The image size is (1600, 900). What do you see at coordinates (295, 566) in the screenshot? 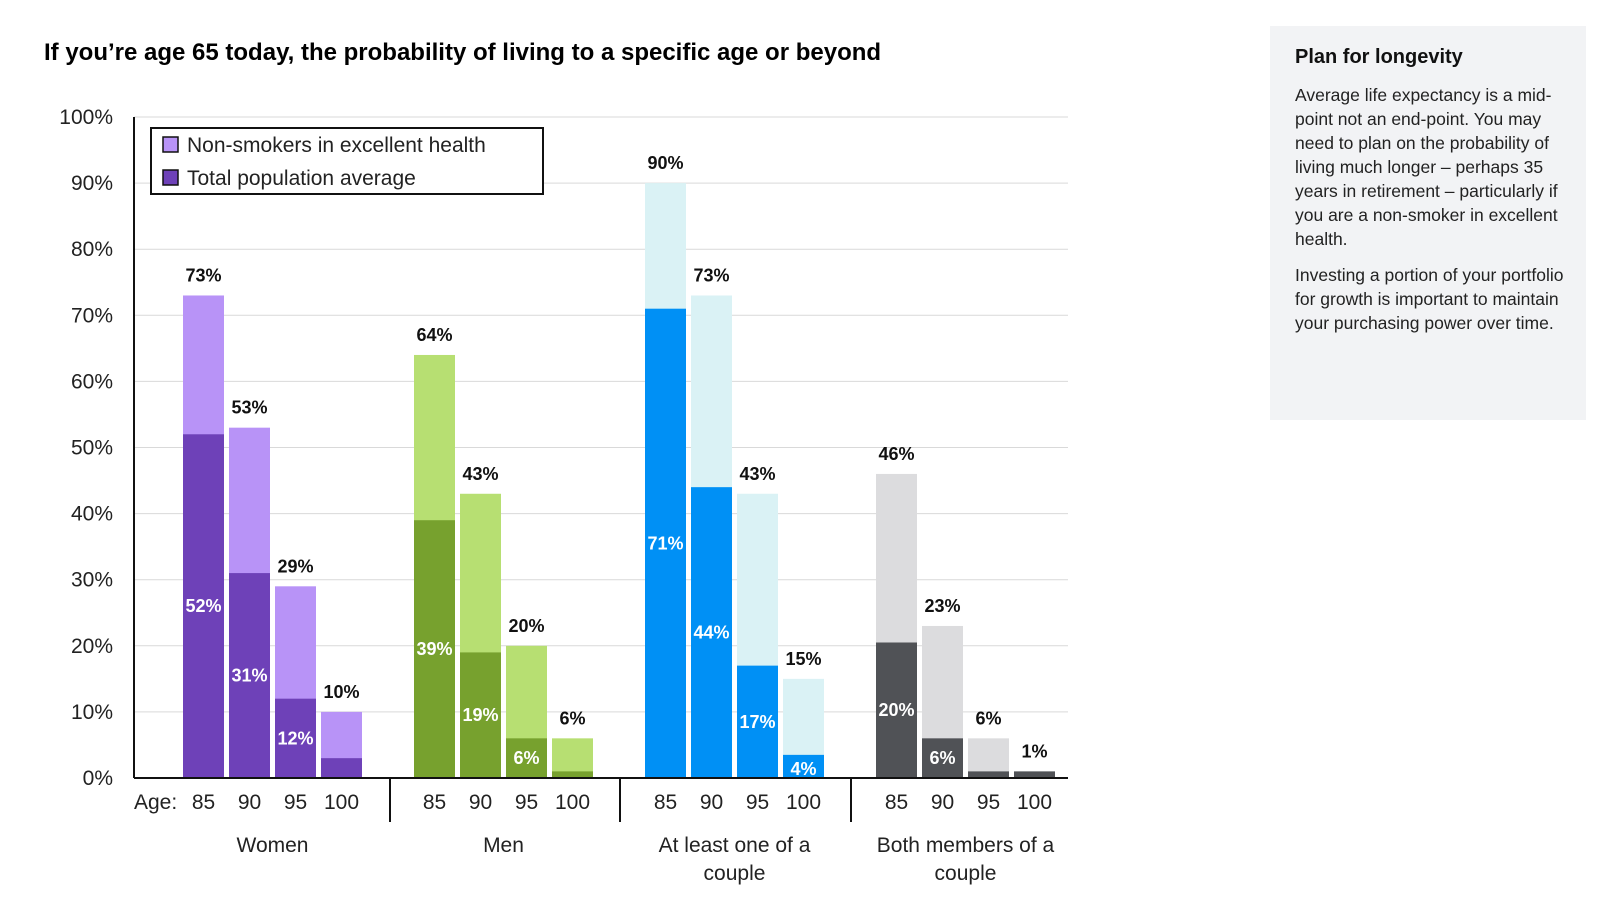
I see `data-label-non-smokers: 29%` at bounding box center [295, 566].